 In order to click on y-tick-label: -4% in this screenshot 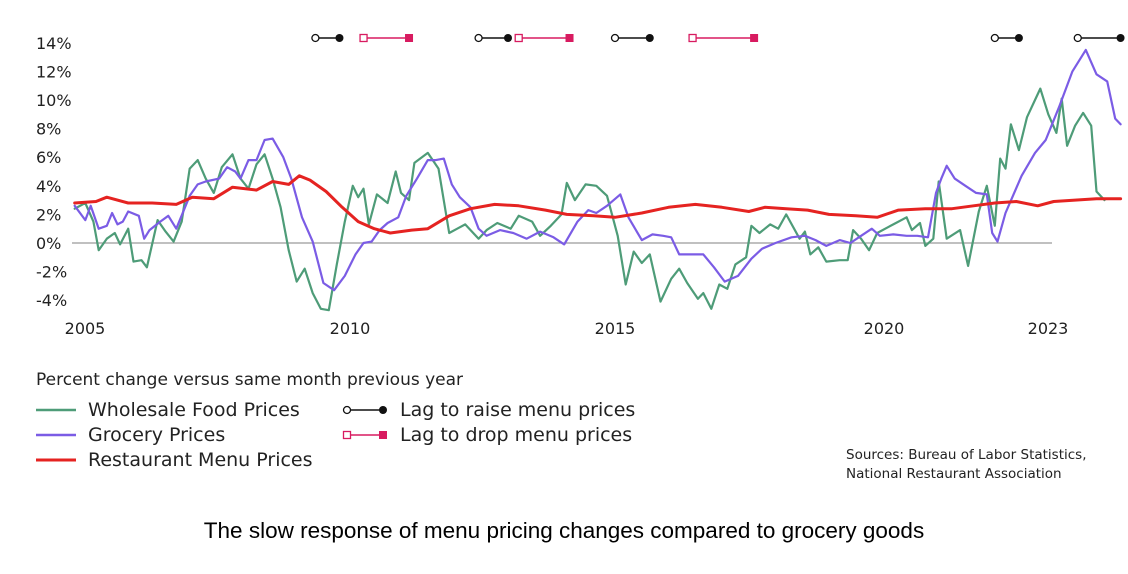, I will do `click(51, 300)`.